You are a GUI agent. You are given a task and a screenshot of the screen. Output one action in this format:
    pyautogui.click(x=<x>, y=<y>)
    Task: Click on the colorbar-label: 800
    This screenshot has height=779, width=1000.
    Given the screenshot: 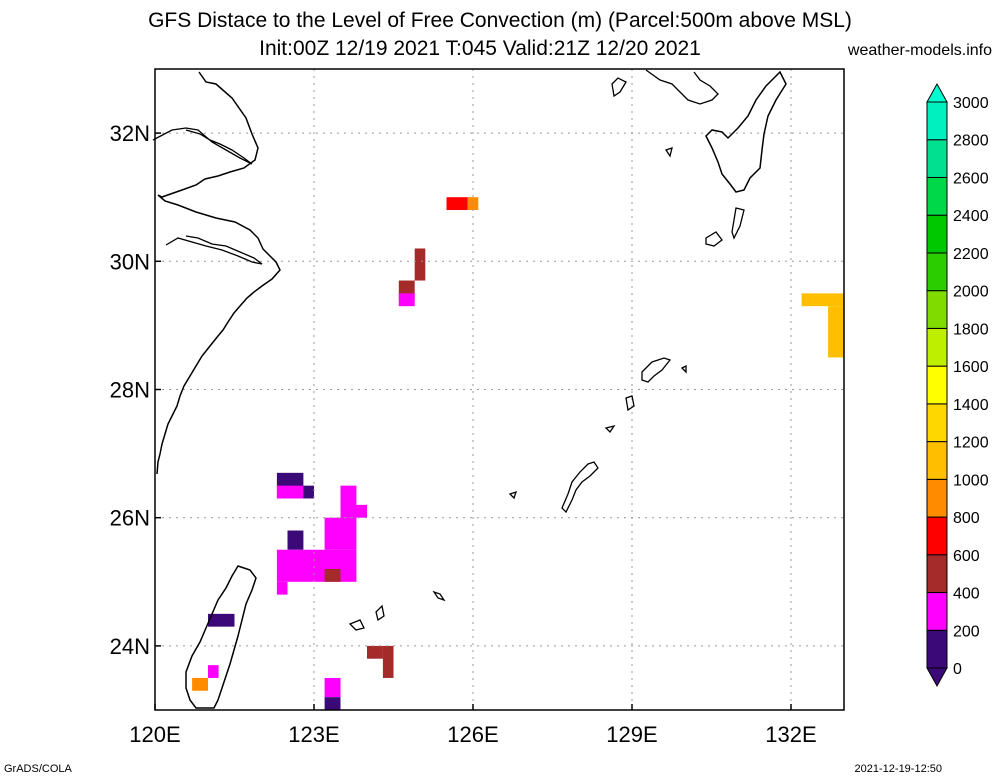 What is the action you would take?
    pyautogui.click(x=966, y=518)
    